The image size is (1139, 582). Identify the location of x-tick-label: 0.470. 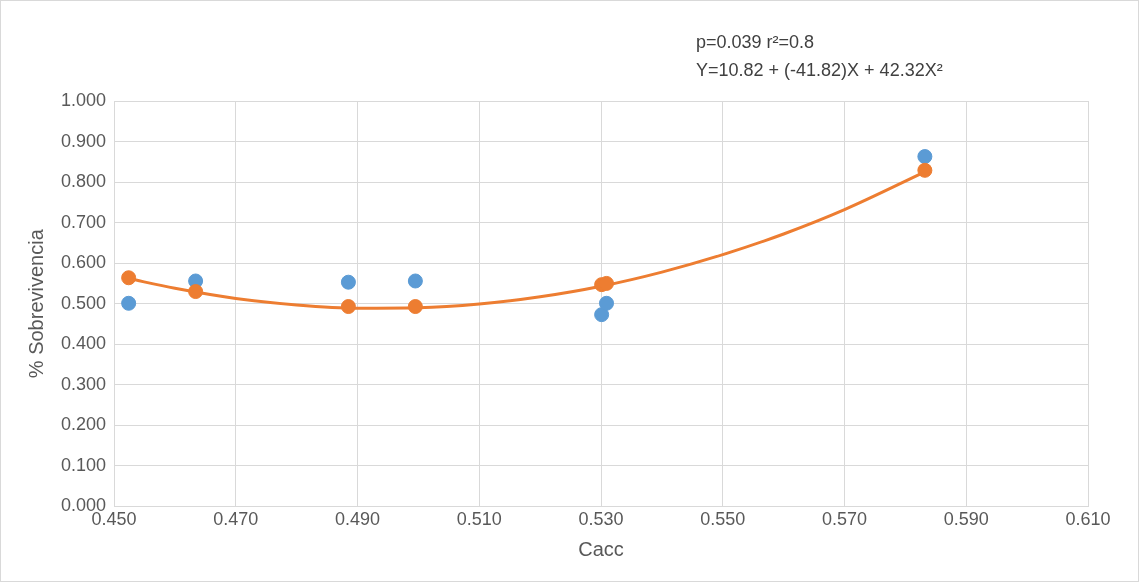
(236, 519).